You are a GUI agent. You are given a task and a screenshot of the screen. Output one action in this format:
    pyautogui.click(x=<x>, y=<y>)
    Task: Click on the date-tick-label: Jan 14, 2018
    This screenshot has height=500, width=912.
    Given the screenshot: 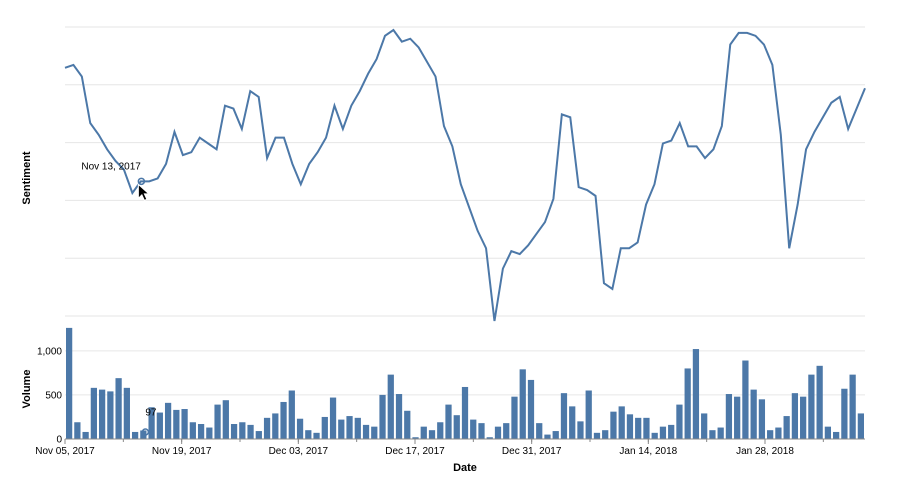 What is the action you would take?
    pyautogui.click(x=648, y=451)
    